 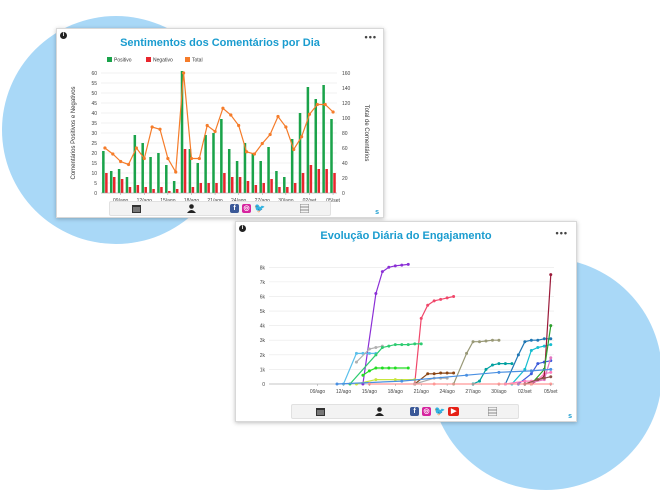 I want to click on social-icons: f ◎ 🐦, so click(x=248, y=208).